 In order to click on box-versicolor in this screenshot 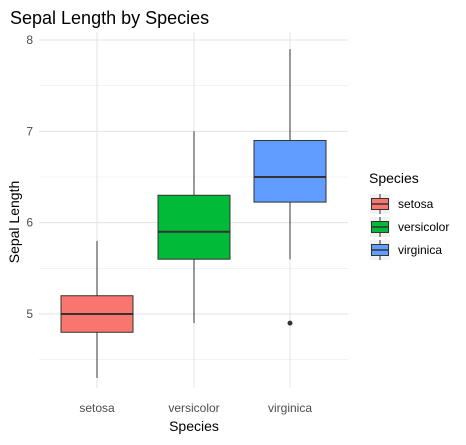, I will do `click(194, 227)`.